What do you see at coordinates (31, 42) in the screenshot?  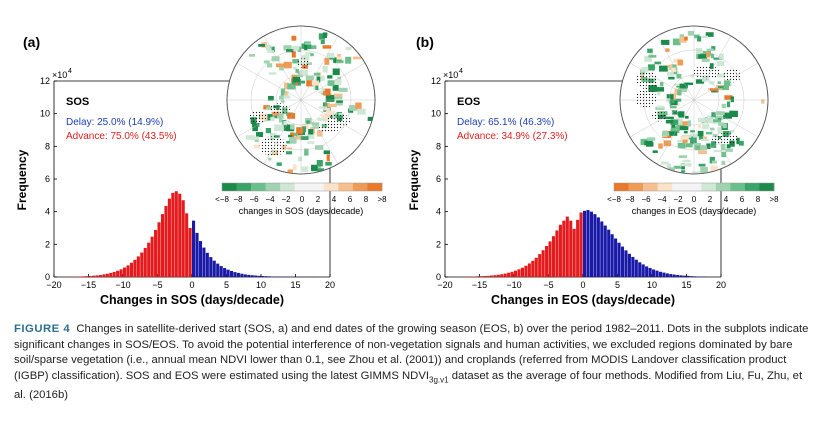 I see `panel-a-letter: (a)` at bounding box center [31, 42].